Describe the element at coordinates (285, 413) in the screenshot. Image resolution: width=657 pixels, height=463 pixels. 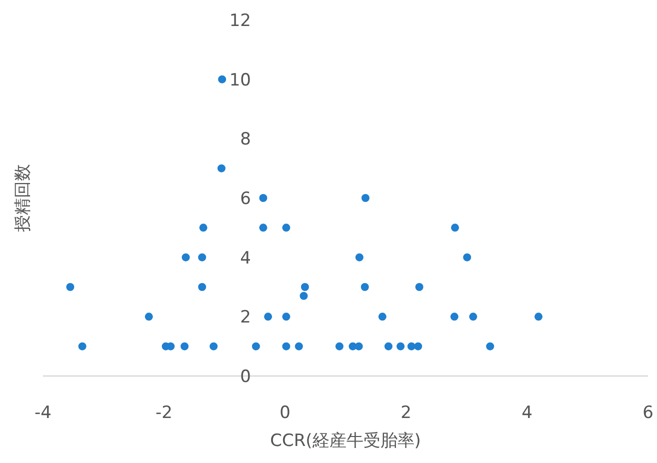
I see `x-tick-label: 0` at that location.